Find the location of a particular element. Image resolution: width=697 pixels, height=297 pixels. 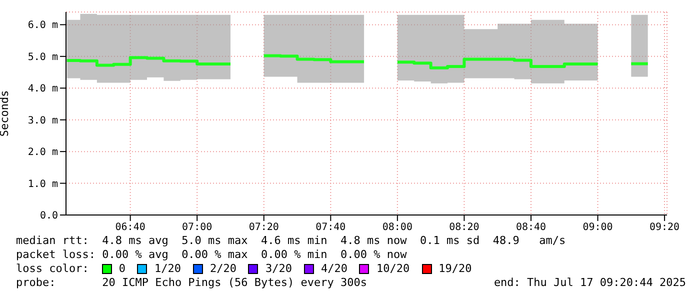

x-tick-label: 07:20 is located at coordinates (263, 228).